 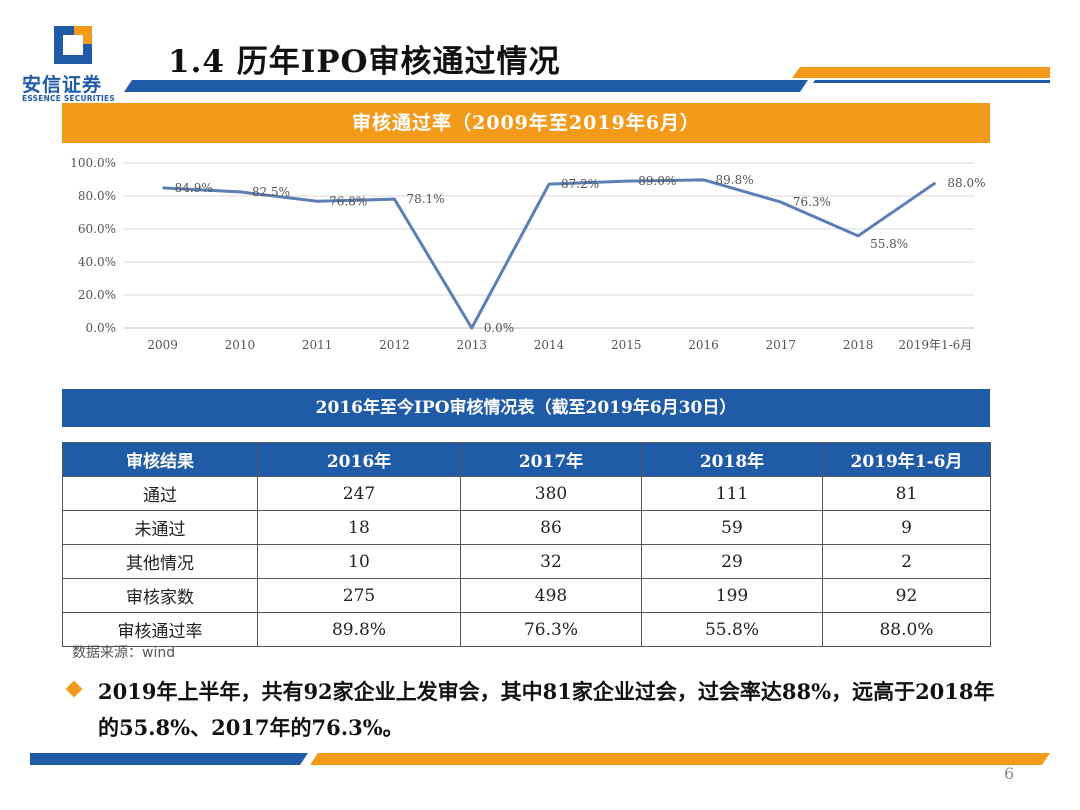 I want to click on table-cell: 59, so click(x=732, y=527).